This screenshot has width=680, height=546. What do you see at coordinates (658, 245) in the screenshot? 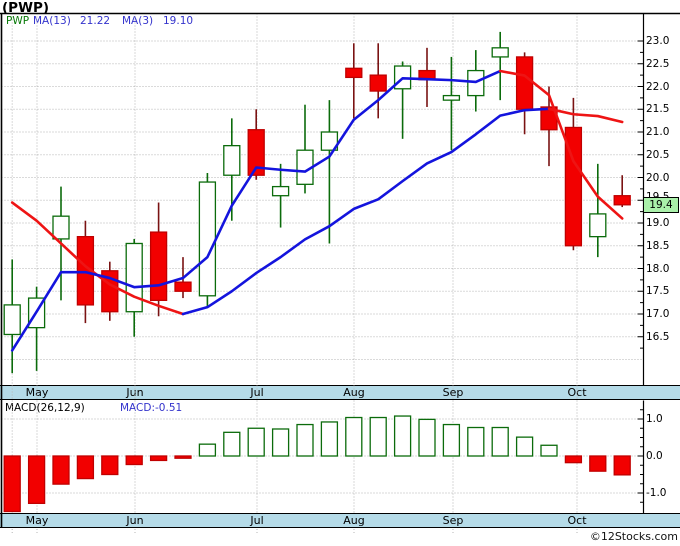
I see `price-axis-label: 18.5` at bounding box center [658, 245].